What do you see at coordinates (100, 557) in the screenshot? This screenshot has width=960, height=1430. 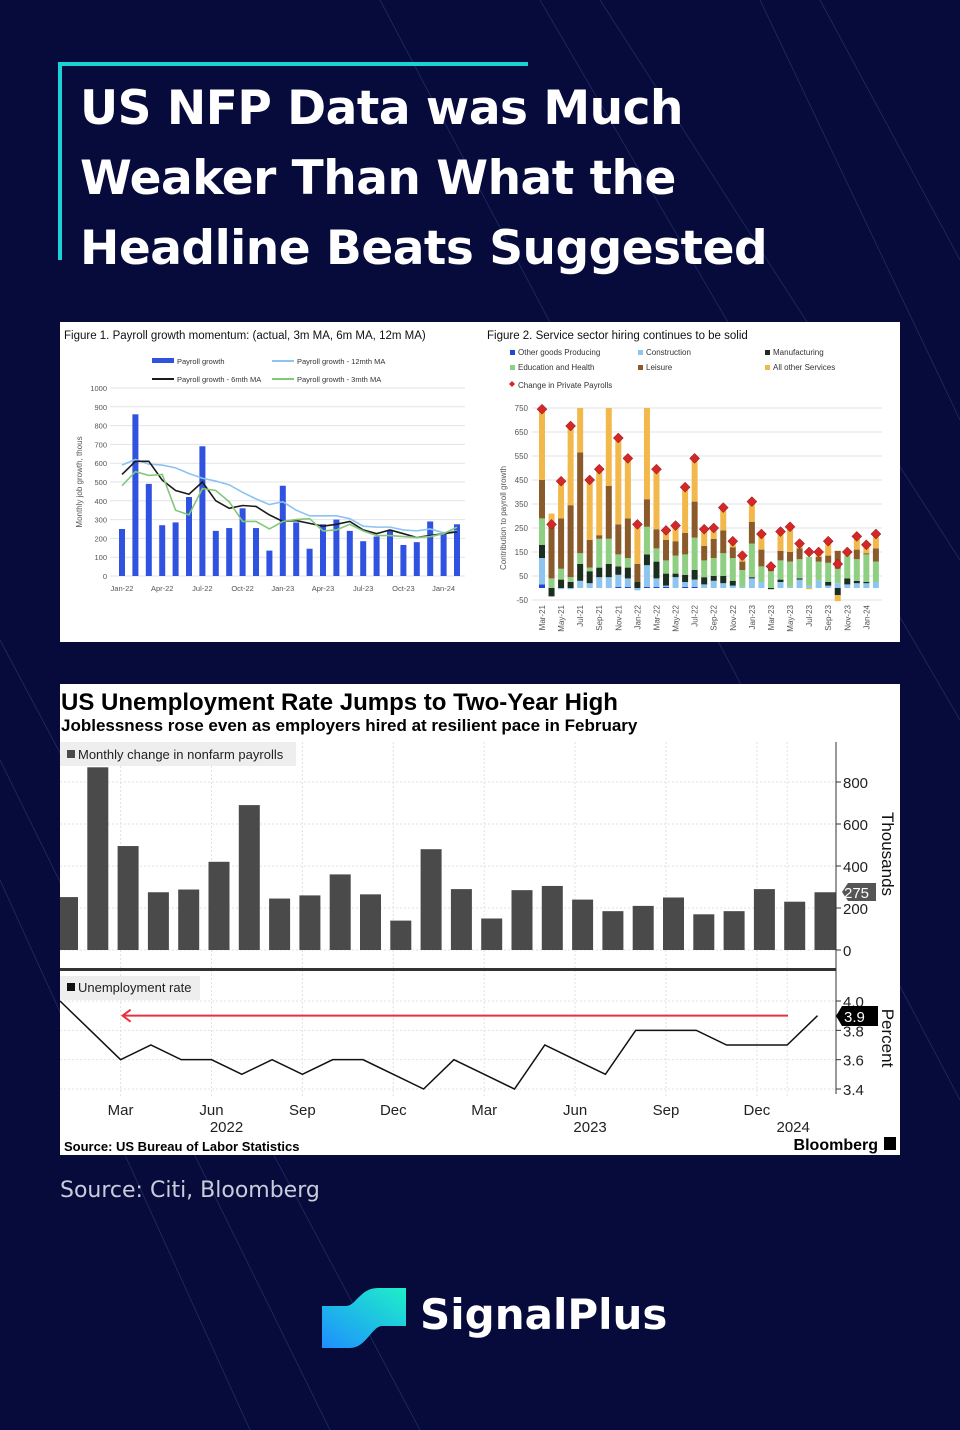 I see `y-tick-label: 100` at bounding box center [100, 557].